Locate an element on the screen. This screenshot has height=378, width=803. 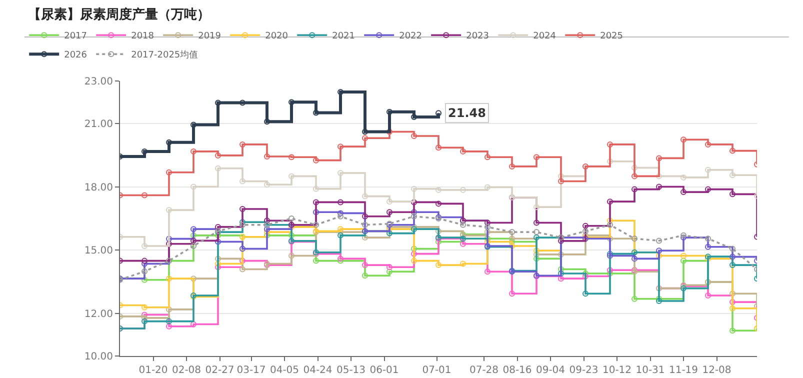
x-tick-label: 02-27 is located at coordinates (219, 370).